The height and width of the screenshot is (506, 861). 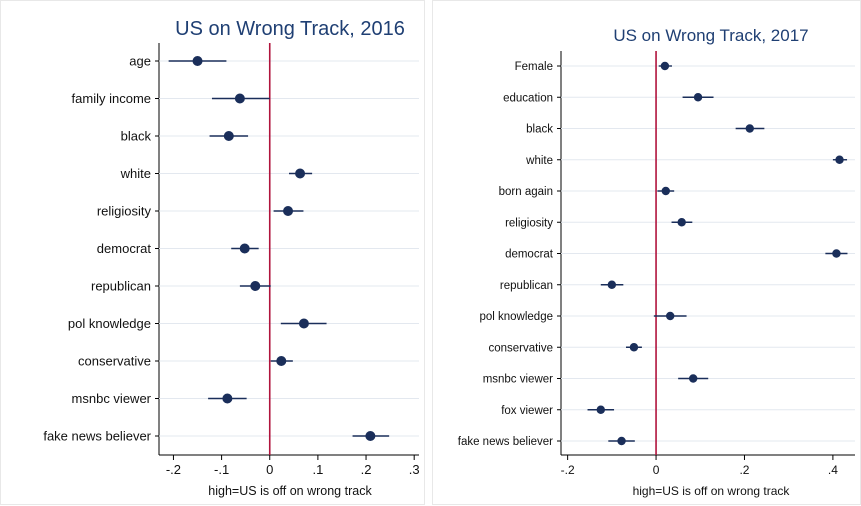 What do you see at coordinates (414, 469) in the screenshot?
I see `x-tick-label: .3` at bounding box center [414, 469].